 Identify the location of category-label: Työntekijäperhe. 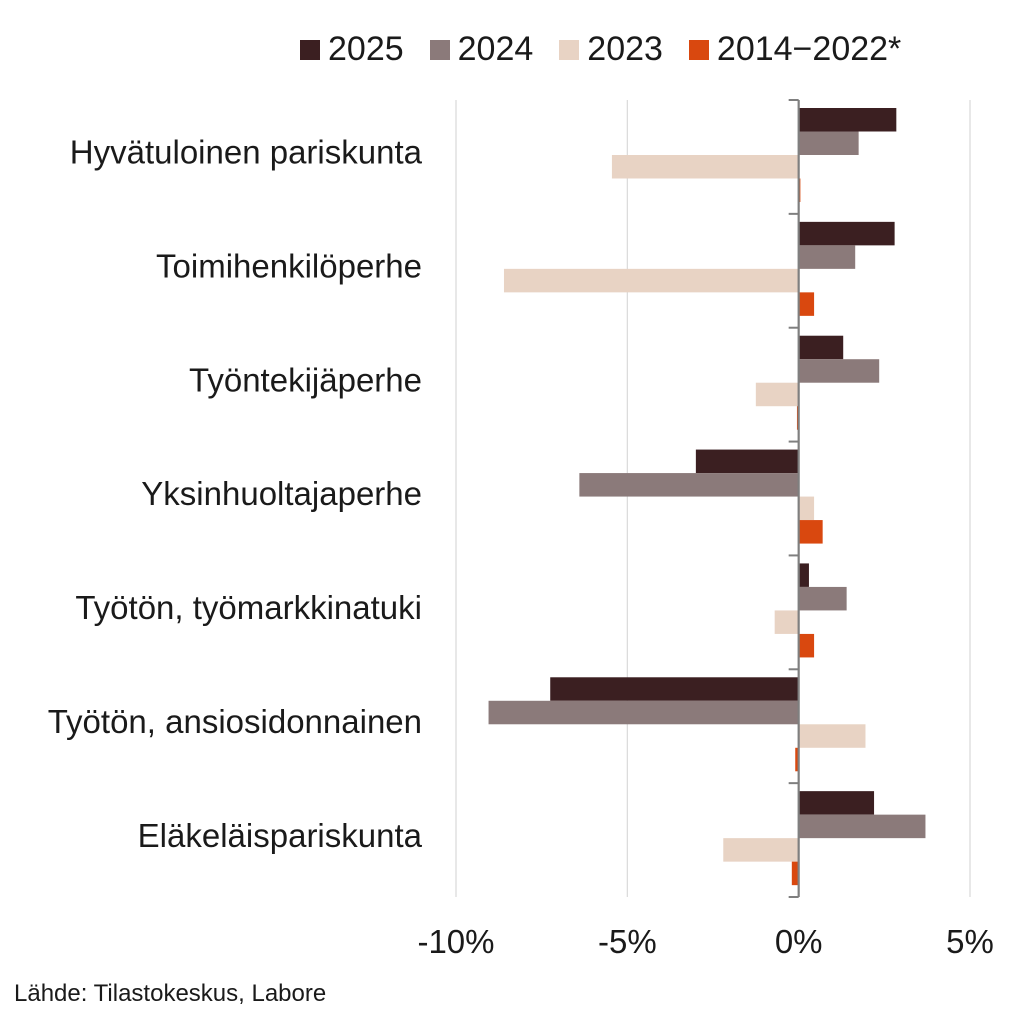
(305, 379).